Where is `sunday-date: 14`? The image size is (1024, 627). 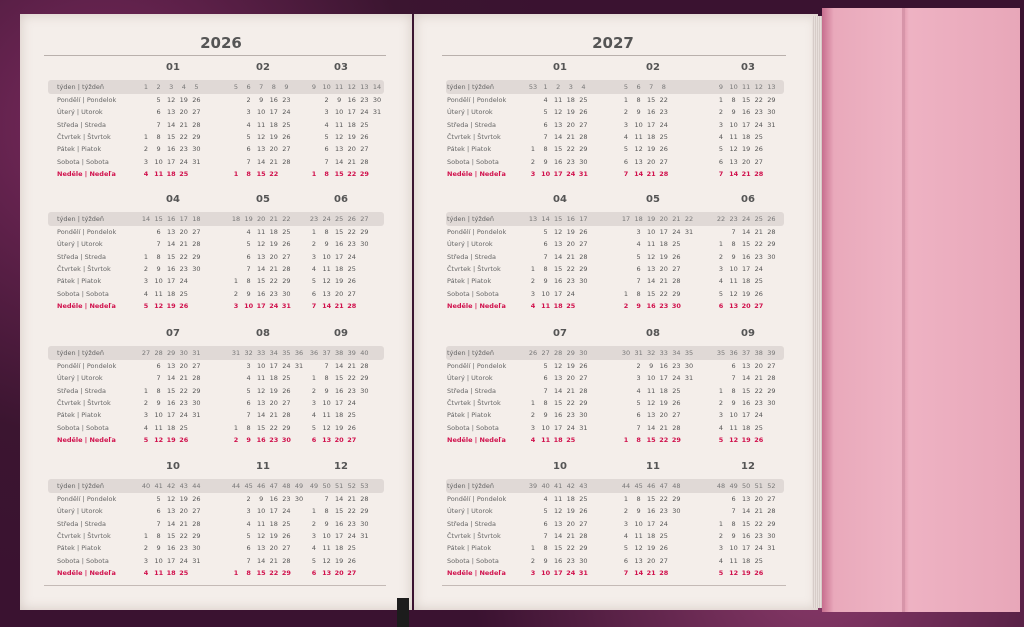 sunday-date: 14 is located at coordinates (734, 173).